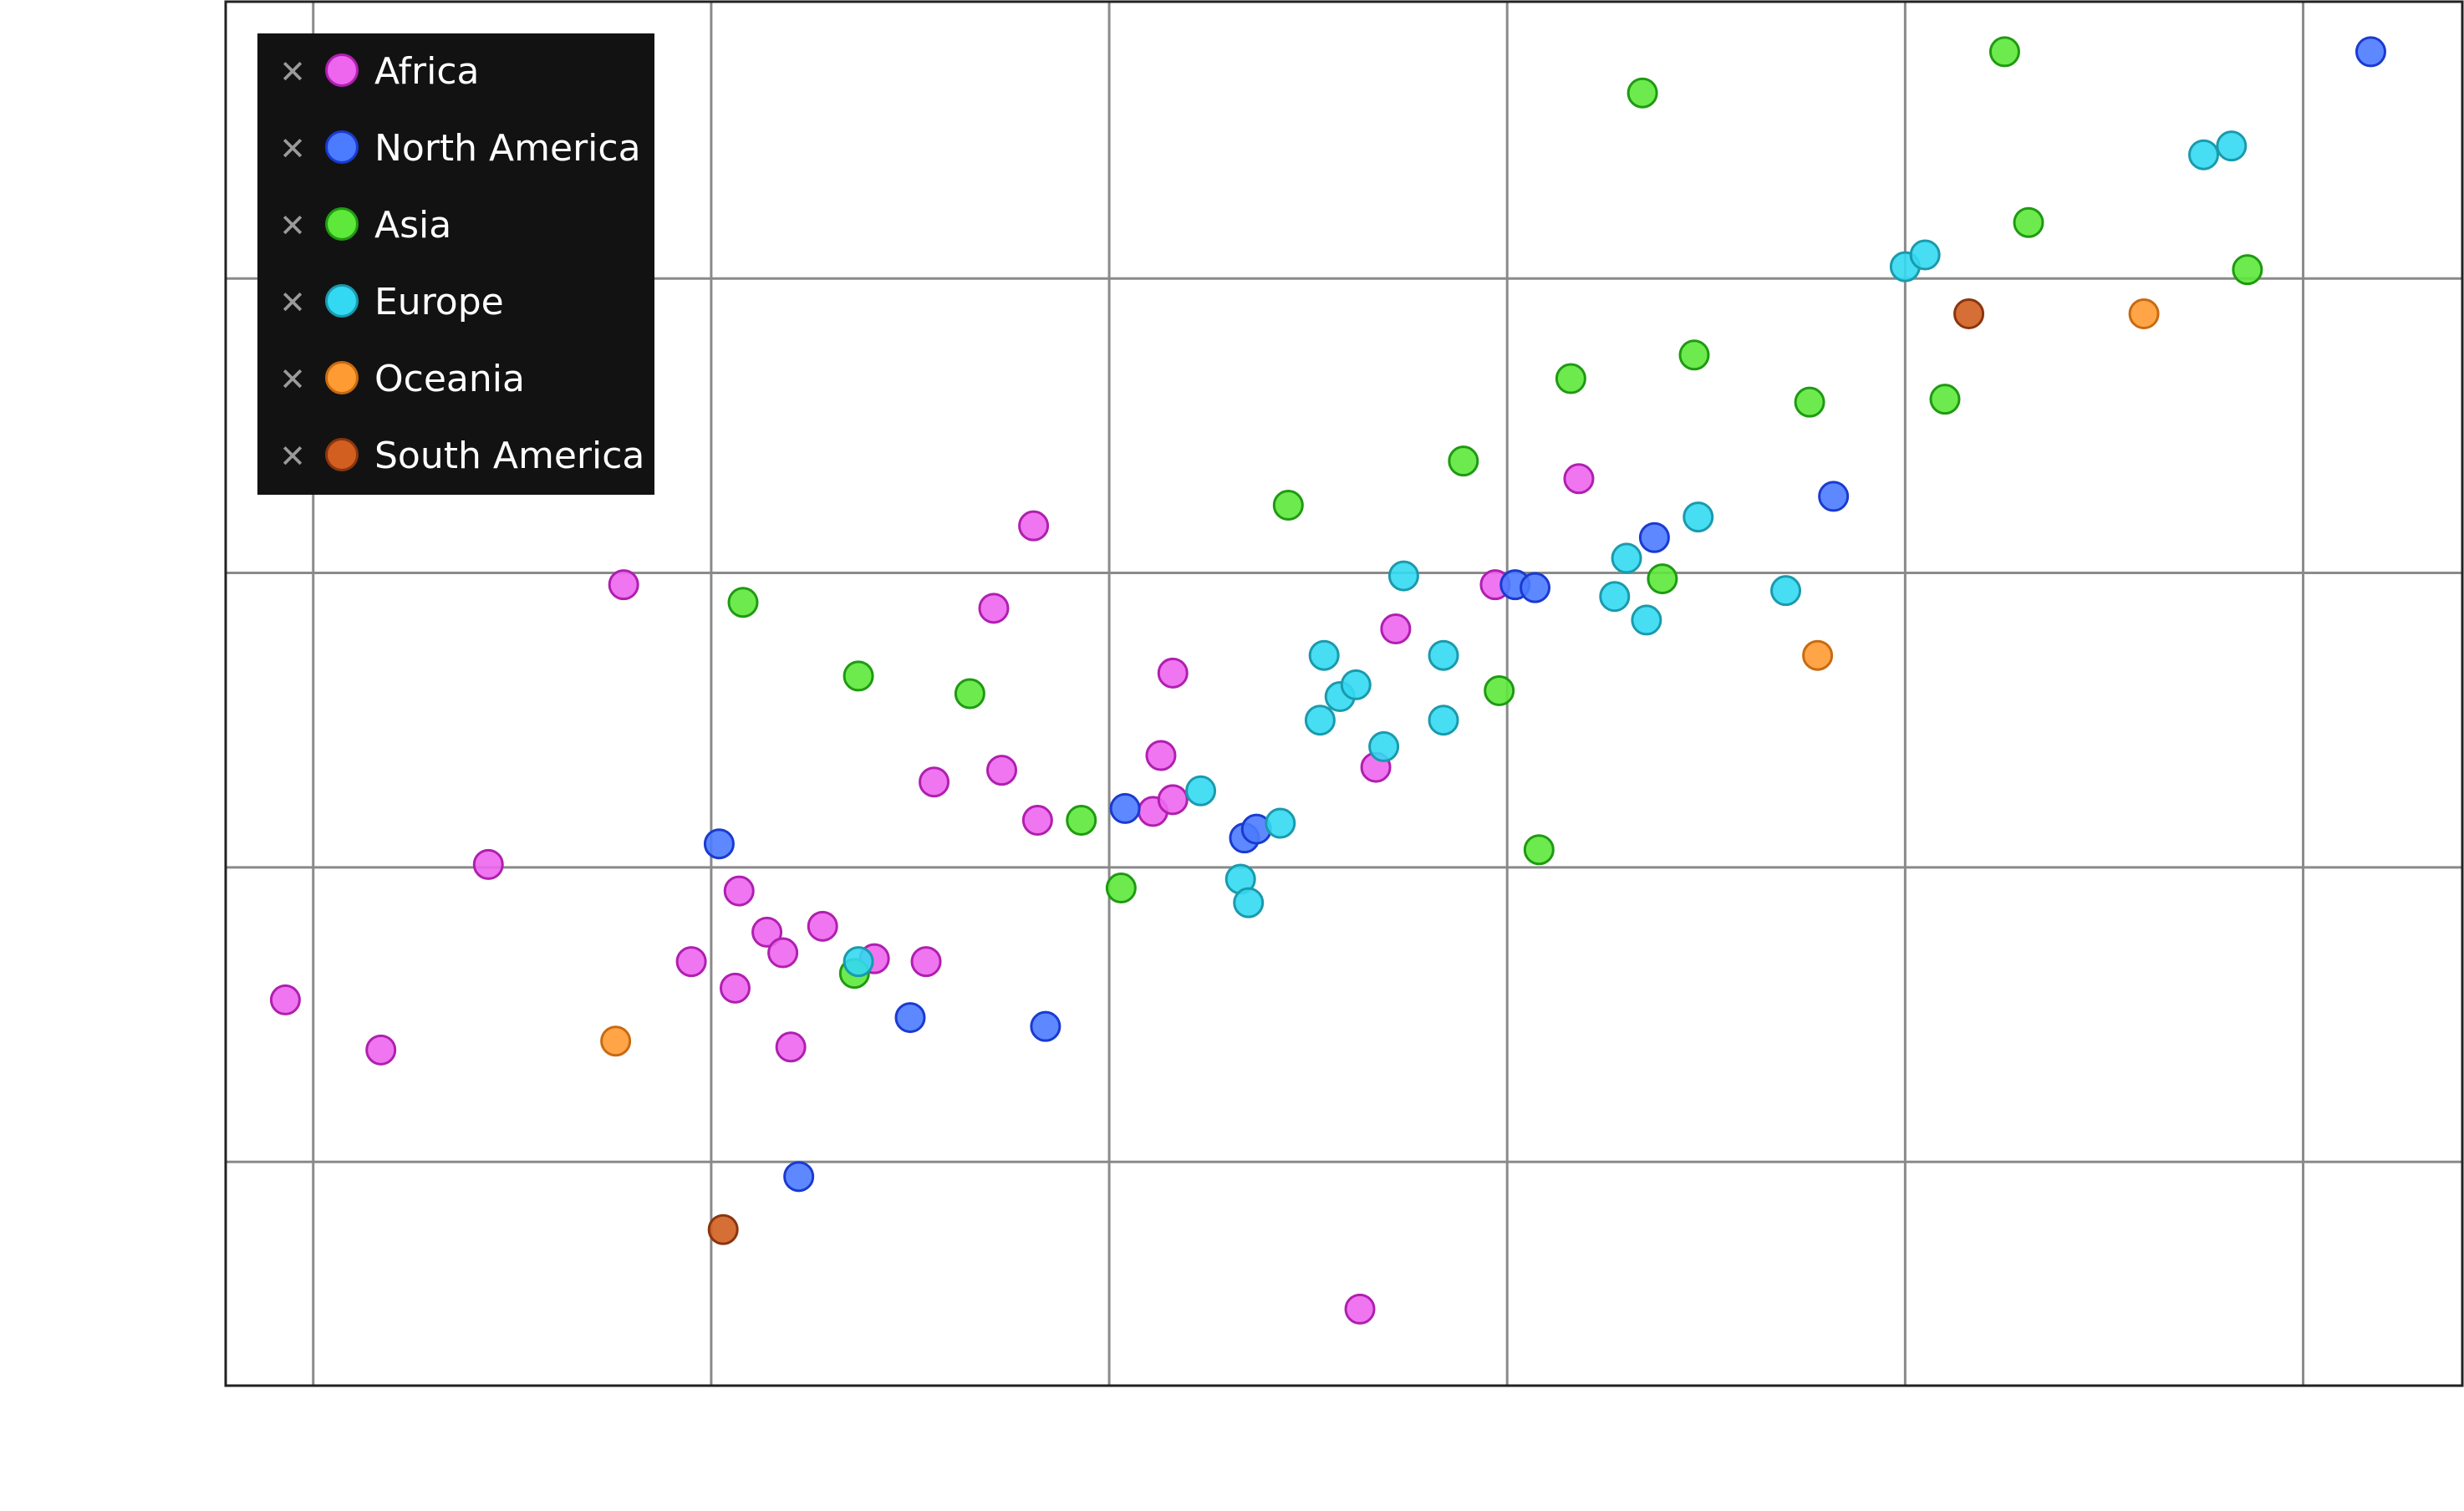 This screenshot has width=2464, height=1511. What do you see at coordinates (439, 302) in the screenshot?
I see `legend-label: Europe` at bounding box center [439, 302].